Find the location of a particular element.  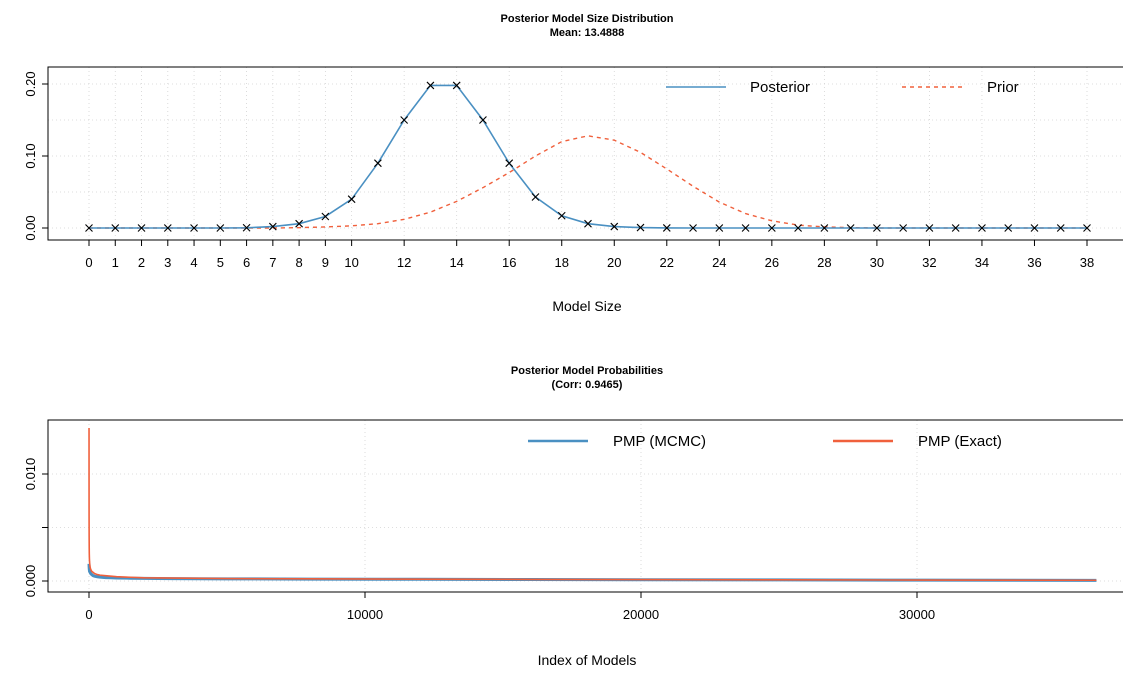

chart1-x-tick-label: 16 is located at coordinates (509, 262).